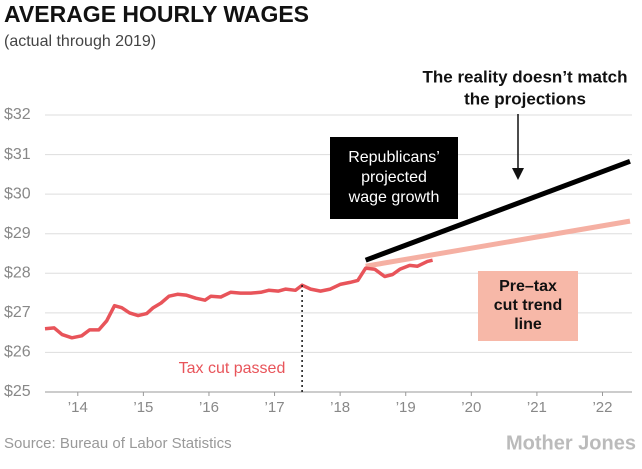 The image size is (642, 469). Describe the element at coordinates (209, 407) in the screenshot. I see `x-tick-label: ’16` at that location.